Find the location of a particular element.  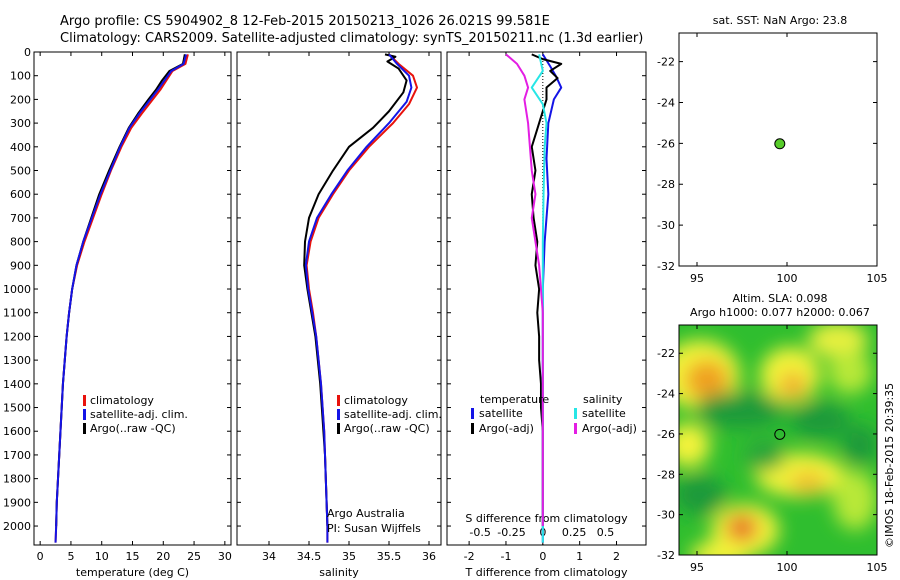

copyright-watermark: ©IMOS 18-Feb-2015 20:39:35 is located at coordinates (889, 465).